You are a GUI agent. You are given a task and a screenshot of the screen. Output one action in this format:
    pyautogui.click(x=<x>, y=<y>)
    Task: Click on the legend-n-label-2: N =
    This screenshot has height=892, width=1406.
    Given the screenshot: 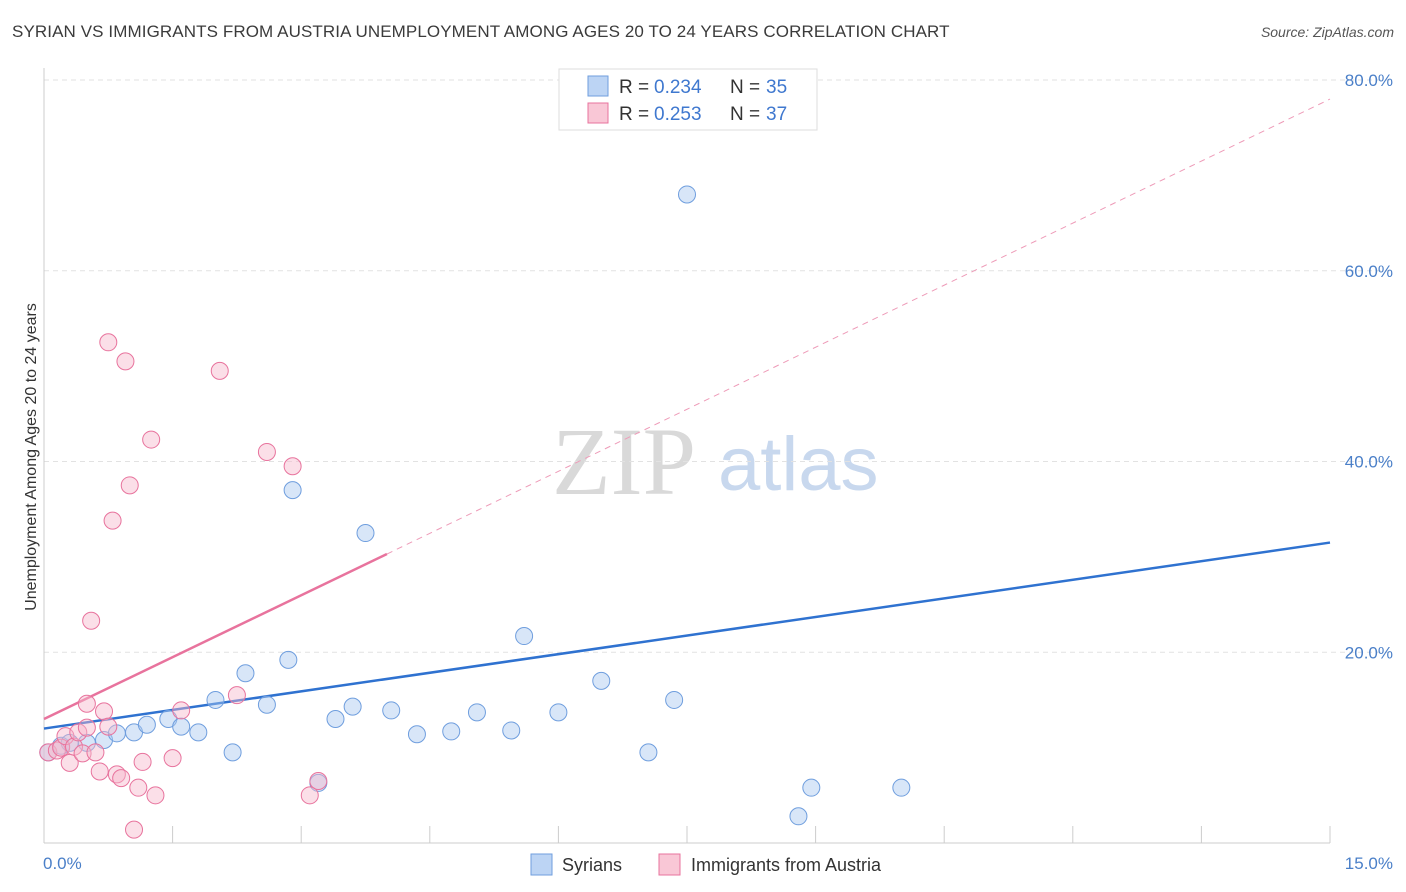 What is the action you would take?
    pyautogui.click(x=745, y=114)
    